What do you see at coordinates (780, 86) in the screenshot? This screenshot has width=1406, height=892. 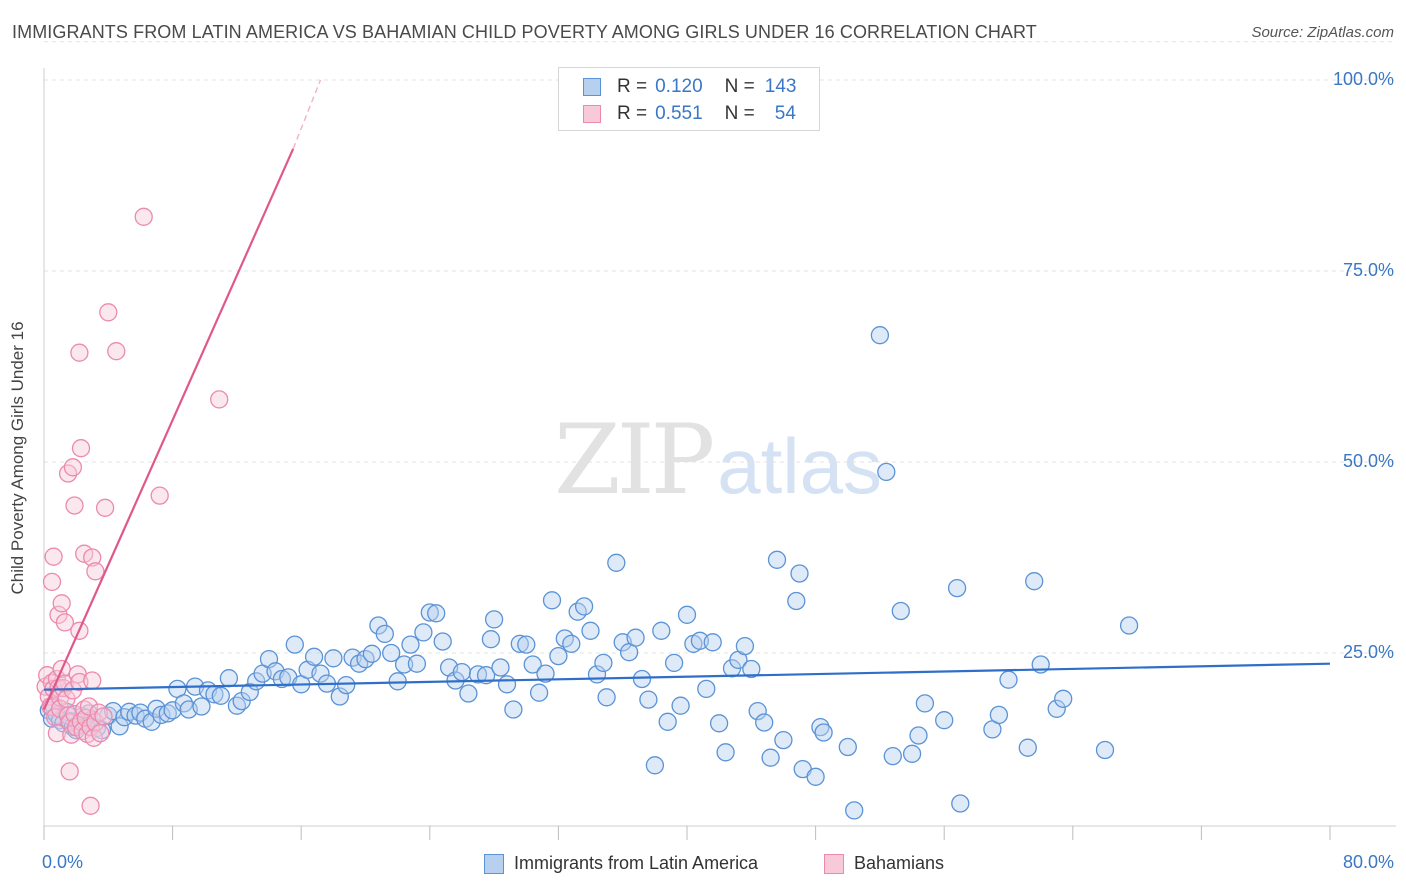 I see `legend-n-value: 143` at bounding box center [780, 86].